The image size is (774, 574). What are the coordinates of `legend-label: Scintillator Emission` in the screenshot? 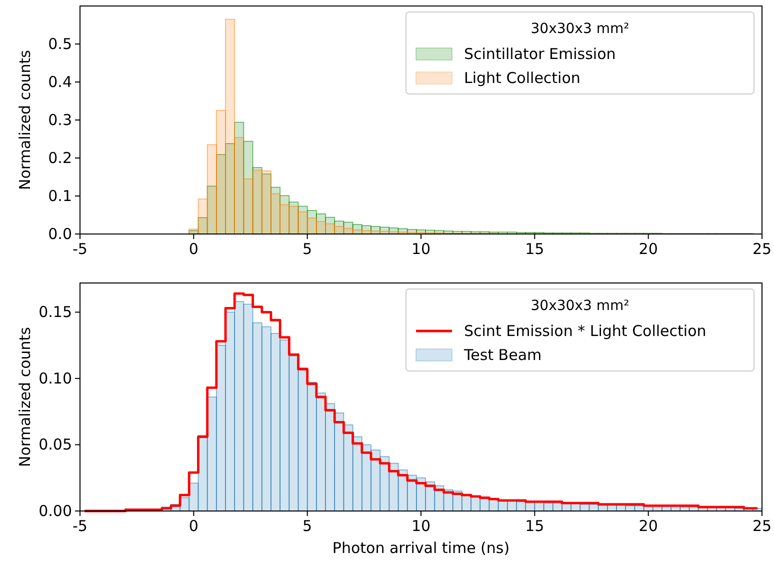 It's located at (540, 54).